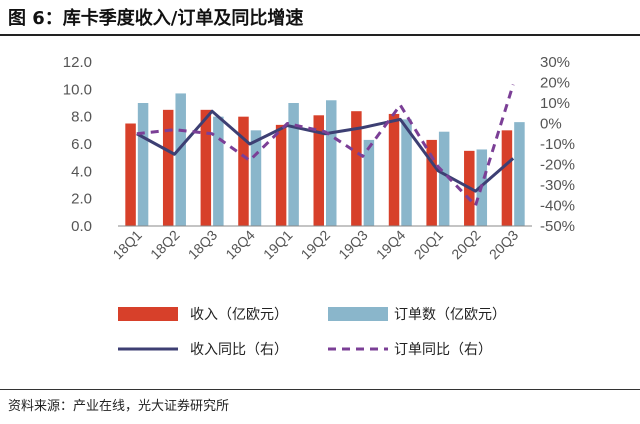 Image resolution: width=640 pixels, height=424 pixels. Describe the element at coordinates (555, 83) in the screenshot. I see `right-tick-label: 20%` at that location.